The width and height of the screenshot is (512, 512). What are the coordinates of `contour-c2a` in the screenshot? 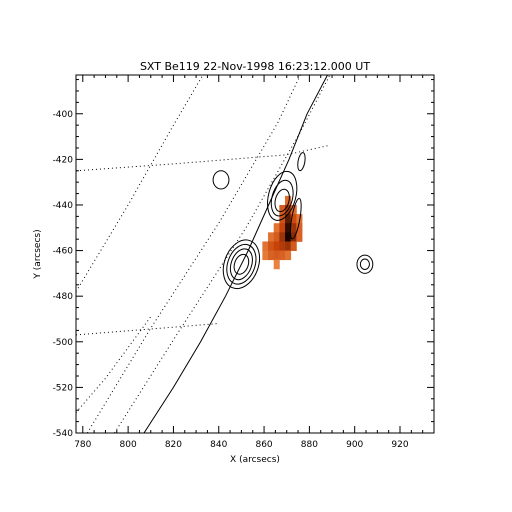 It's located at (282, 195).